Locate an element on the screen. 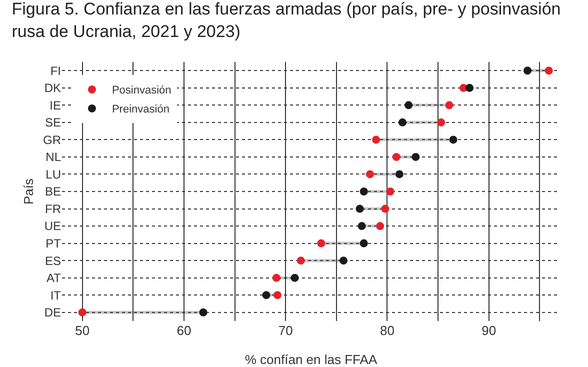  x-axis-title: % confían en las FFAA is located at coordinates (311, 359).